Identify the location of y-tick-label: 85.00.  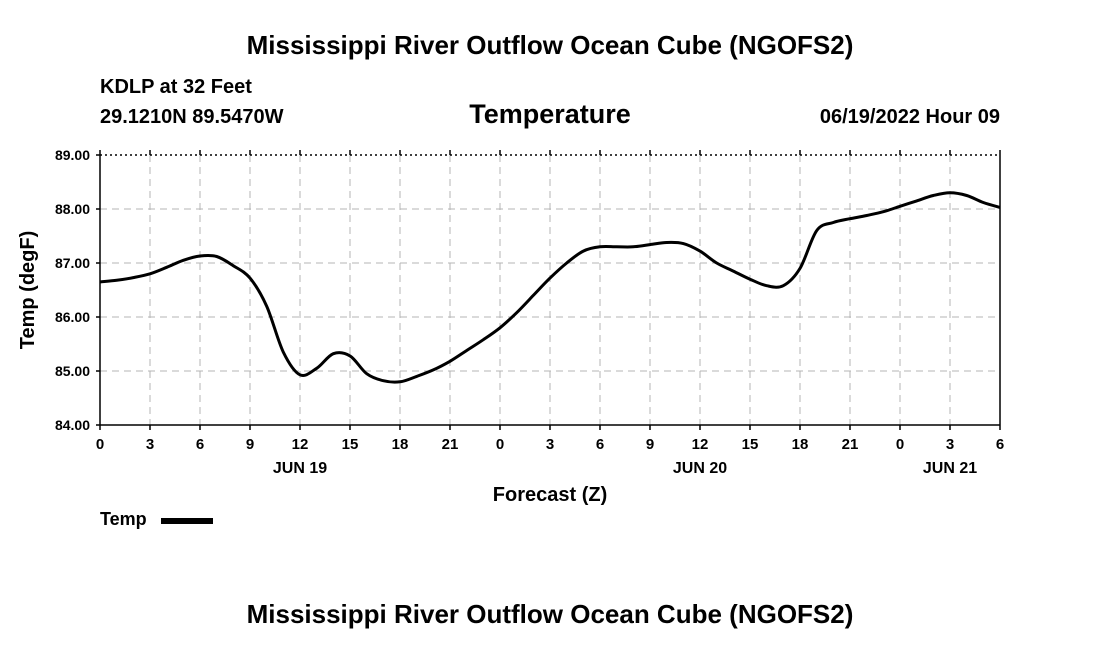
(72, 371).